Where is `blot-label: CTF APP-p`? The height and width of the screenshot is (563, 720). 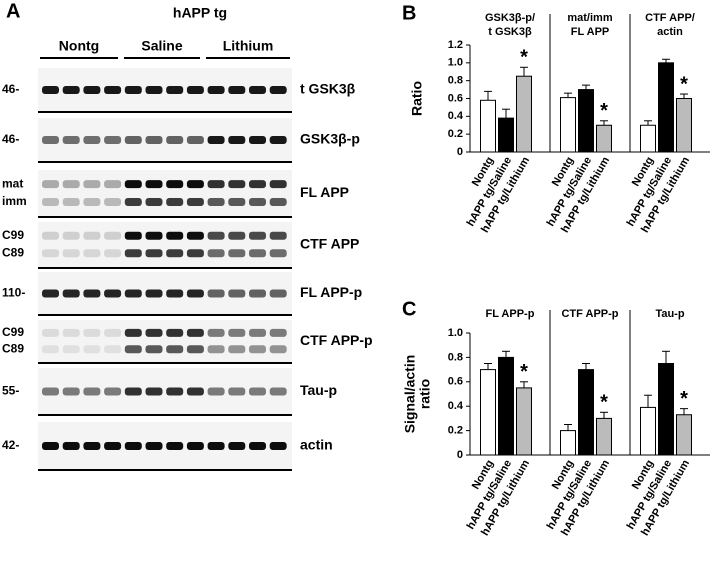
blot-label: CTF APP-p is located at coordinates (336, 340).